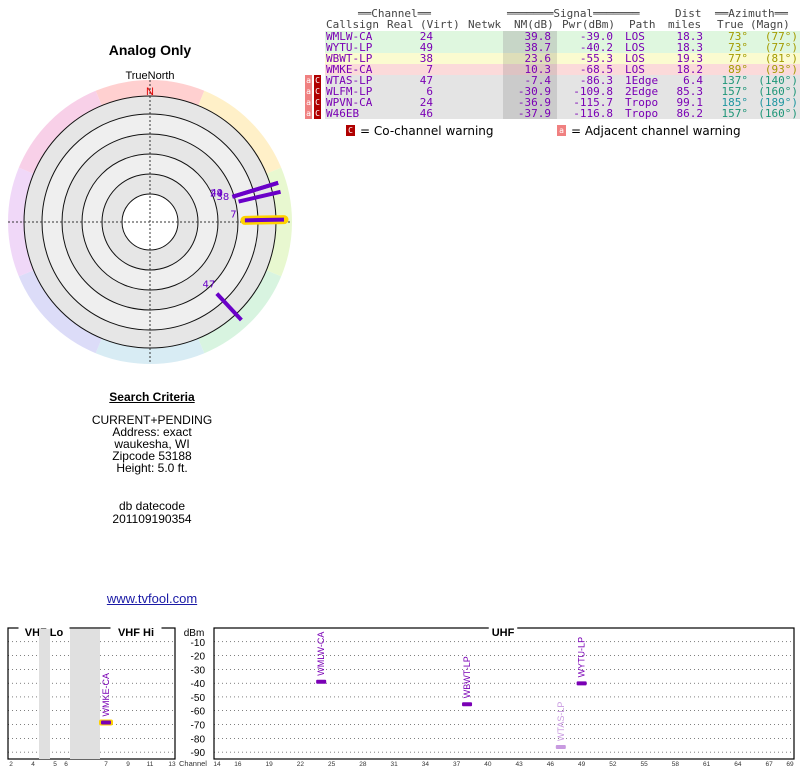 The image size is (800, 768). What do you see at coordinates (551, 764) in the screenshot?
I see `channel-tick-label: 46` at bounding box center [551, 764].